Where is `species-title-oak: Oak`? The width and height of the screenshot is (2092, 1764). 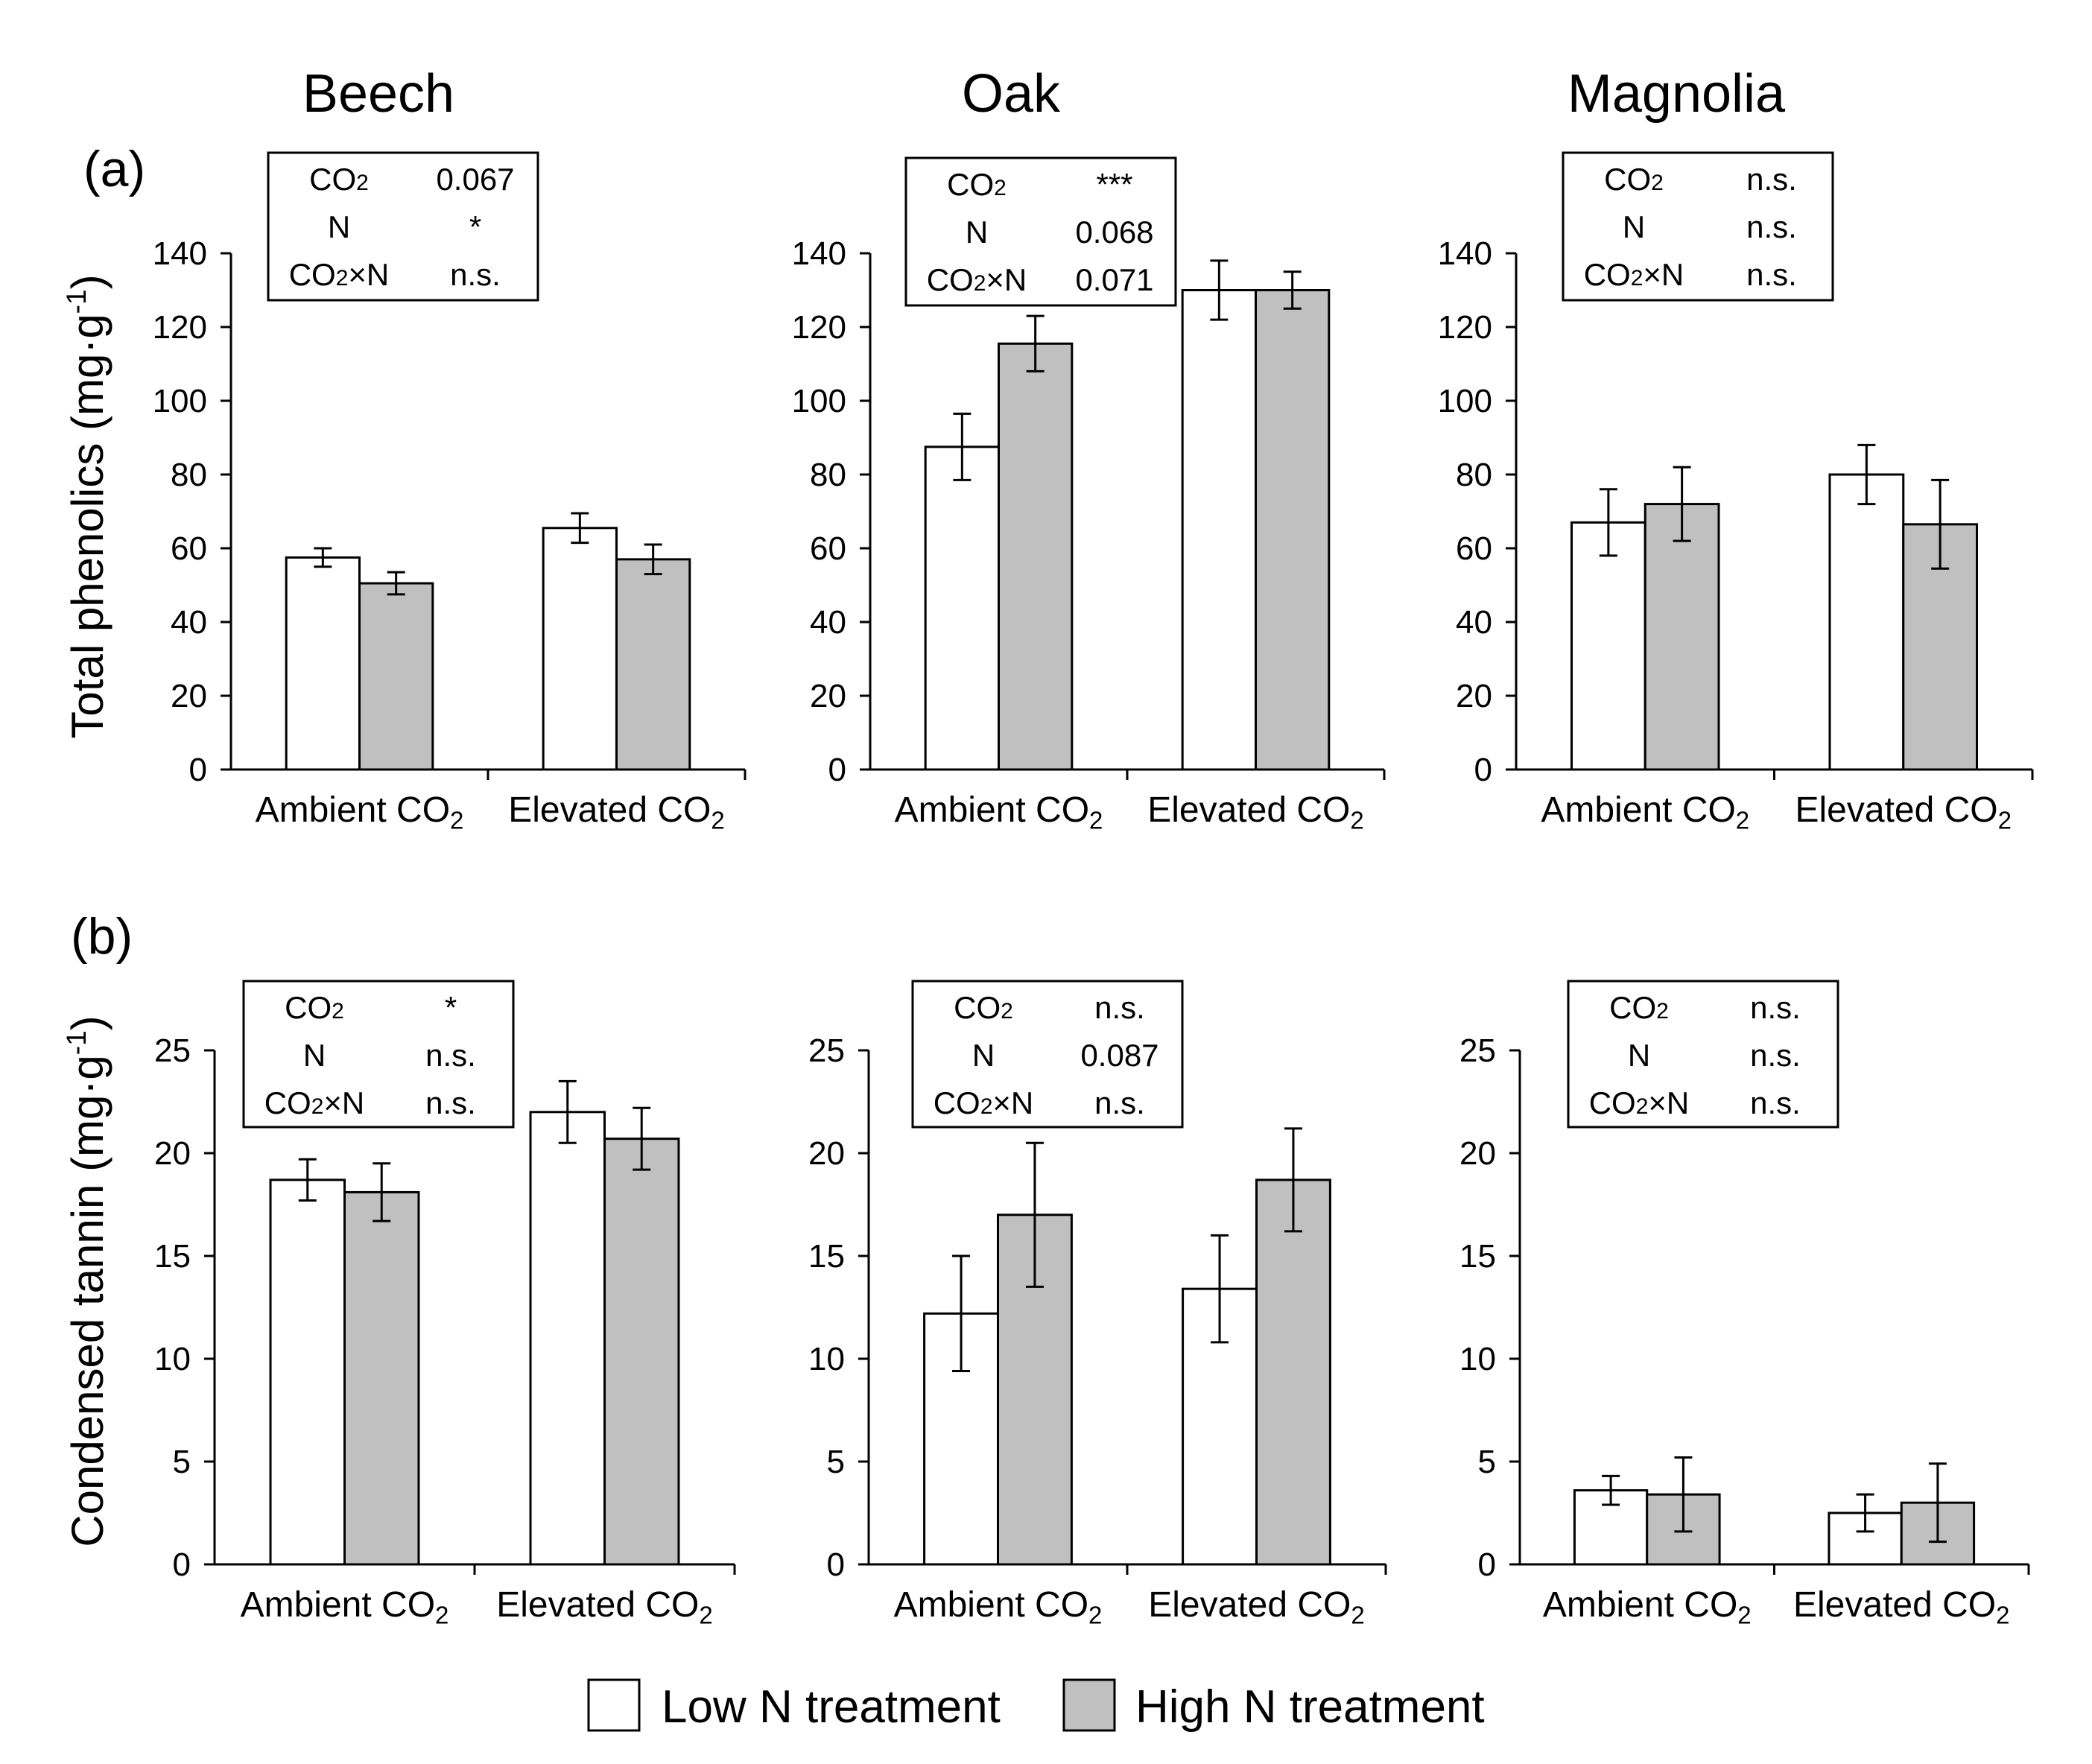
species-title-oak: Oak is located at coordinates (1011, 94).